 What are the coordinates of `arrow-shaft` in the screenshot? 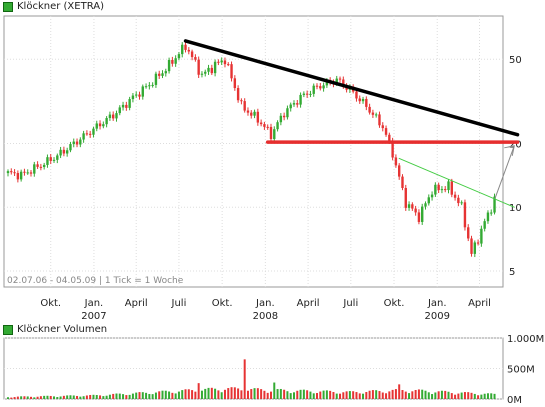 It's located at (504, 172).